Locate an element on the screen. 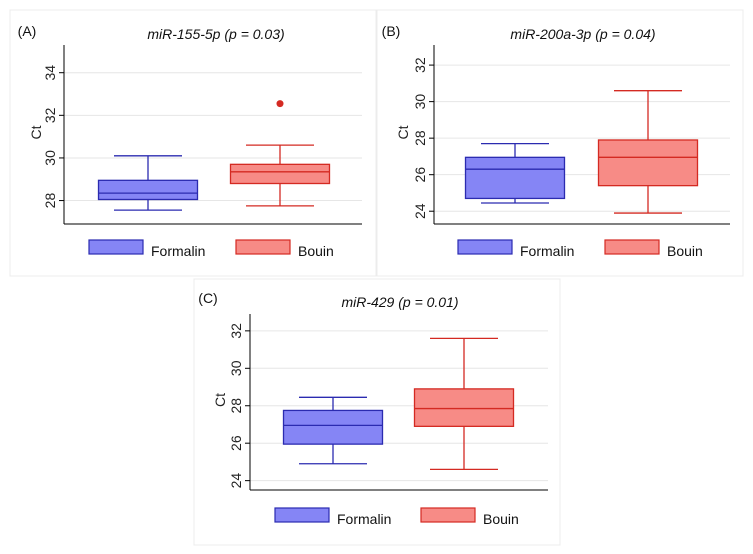  outlier-point is located at coordinates (280, 104).